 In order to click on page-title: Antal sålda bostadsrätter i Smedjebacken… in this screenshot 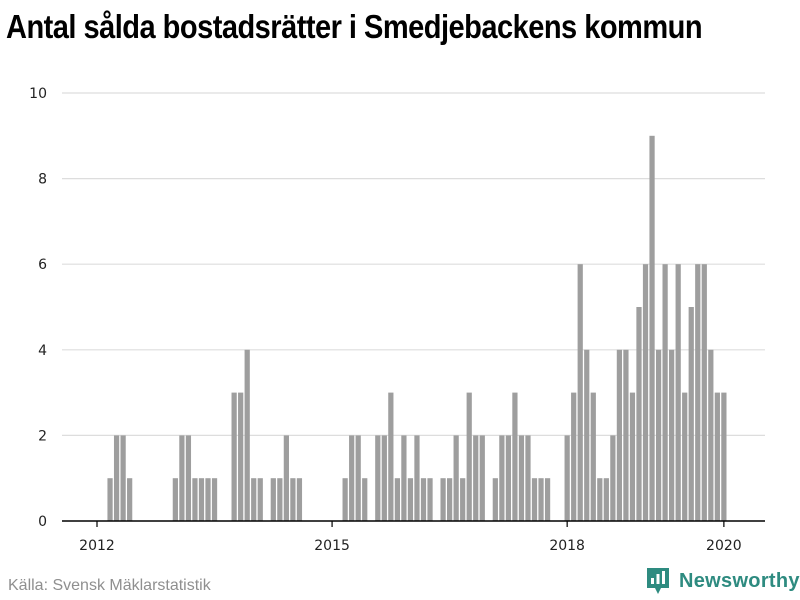, I will do `click(354, 26)`.